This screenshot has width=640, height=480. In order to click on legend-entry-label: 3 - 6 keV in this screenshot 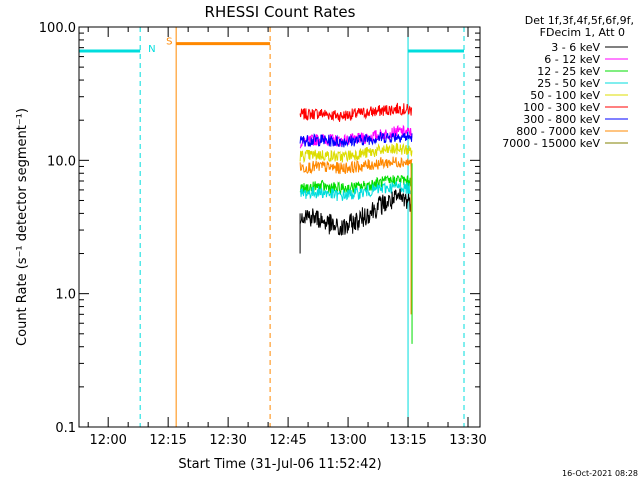, I will do `click(575, 47)`.